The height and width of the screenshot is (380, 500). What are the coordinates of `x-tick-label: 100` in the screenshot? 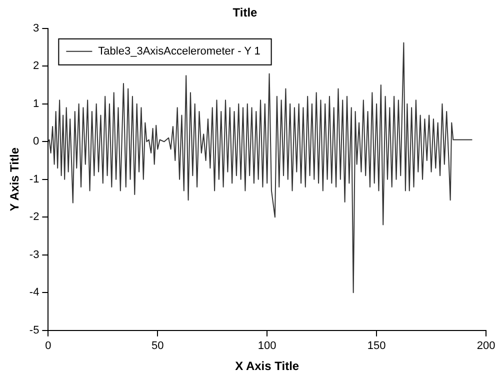 It's located at (267, 346).